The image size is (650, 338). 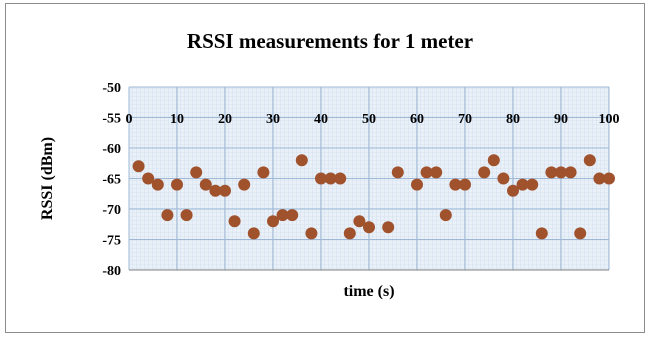 What do you see at coordinates (561, 119) in the screenshot?
I see `x-tick-label: 90` at bounding box center [561, 119].